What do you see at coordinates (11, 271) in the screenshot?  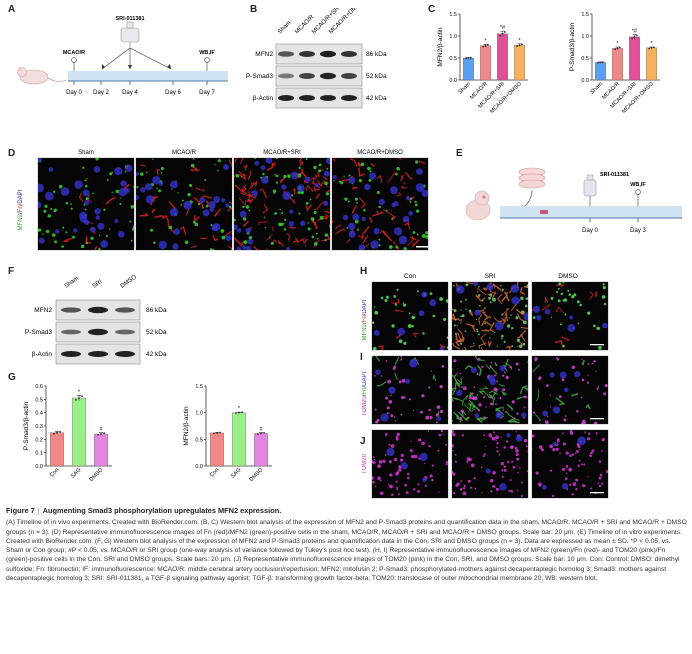 I see `panel-label-f: F` at bounding box center [11, 271].